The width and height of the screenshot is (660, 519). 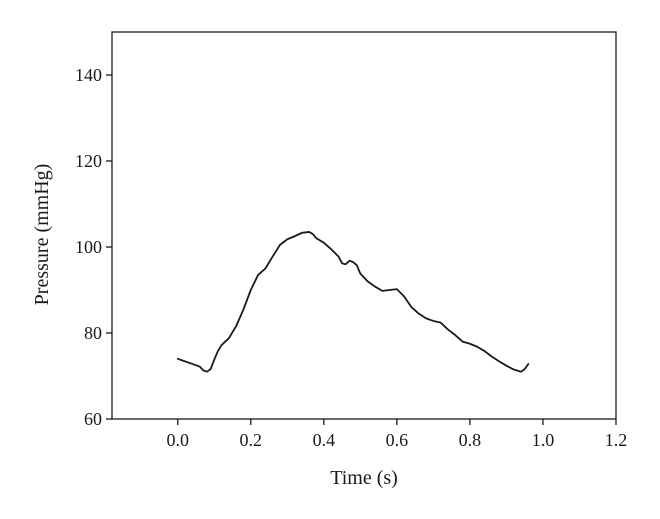 I want to click on y-tick-label-80: 80, so click(x=93, y=333).